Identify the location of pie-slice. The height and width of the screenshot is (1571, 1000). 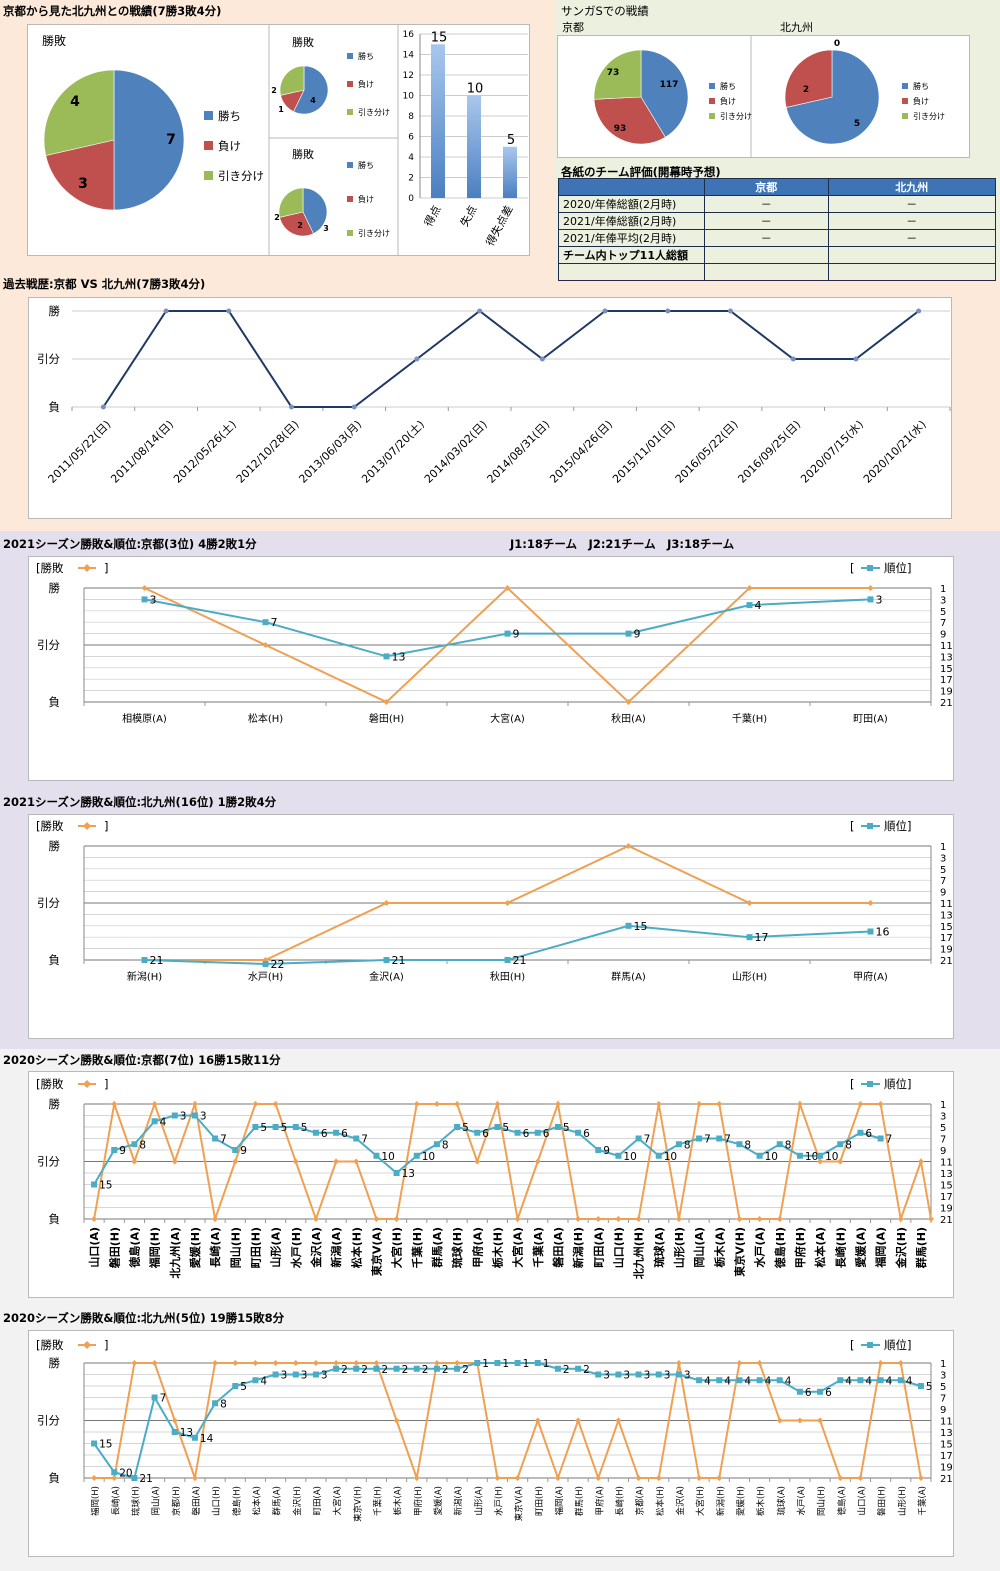
(79, 112).